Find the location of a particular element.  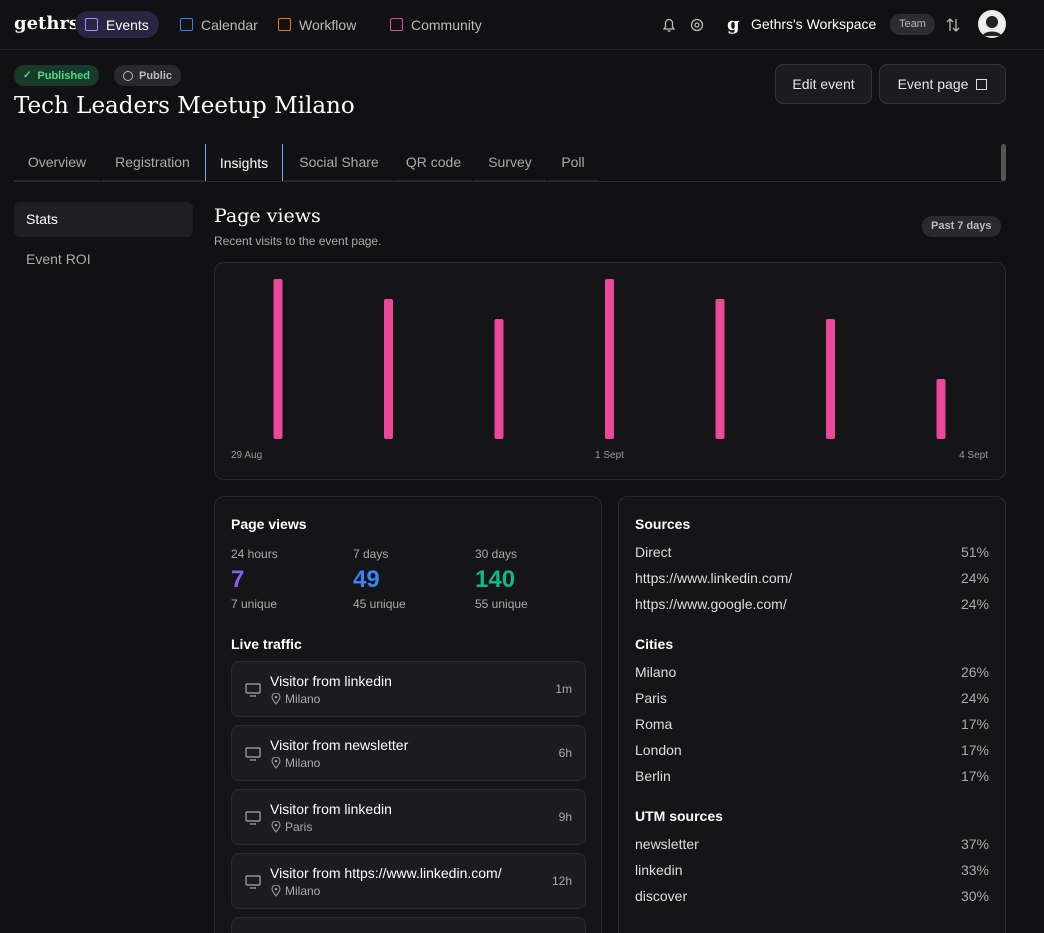

nav-item: Workflow is located at coordinates (317, 24).